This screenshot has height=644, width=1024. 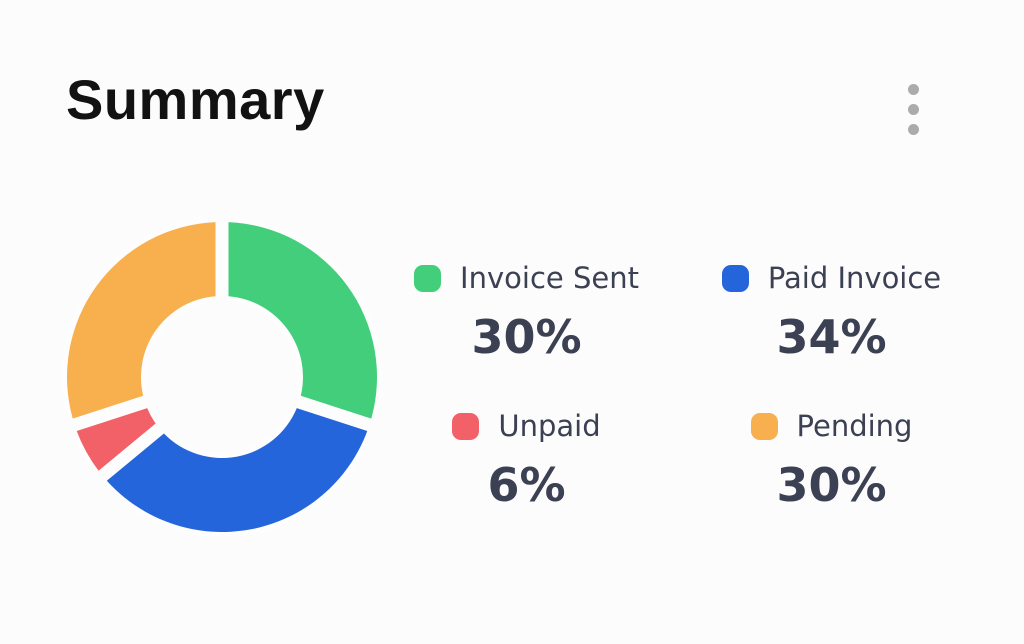 I want to click on donut-segment-invoice-sent, so click(x=302, y=320).